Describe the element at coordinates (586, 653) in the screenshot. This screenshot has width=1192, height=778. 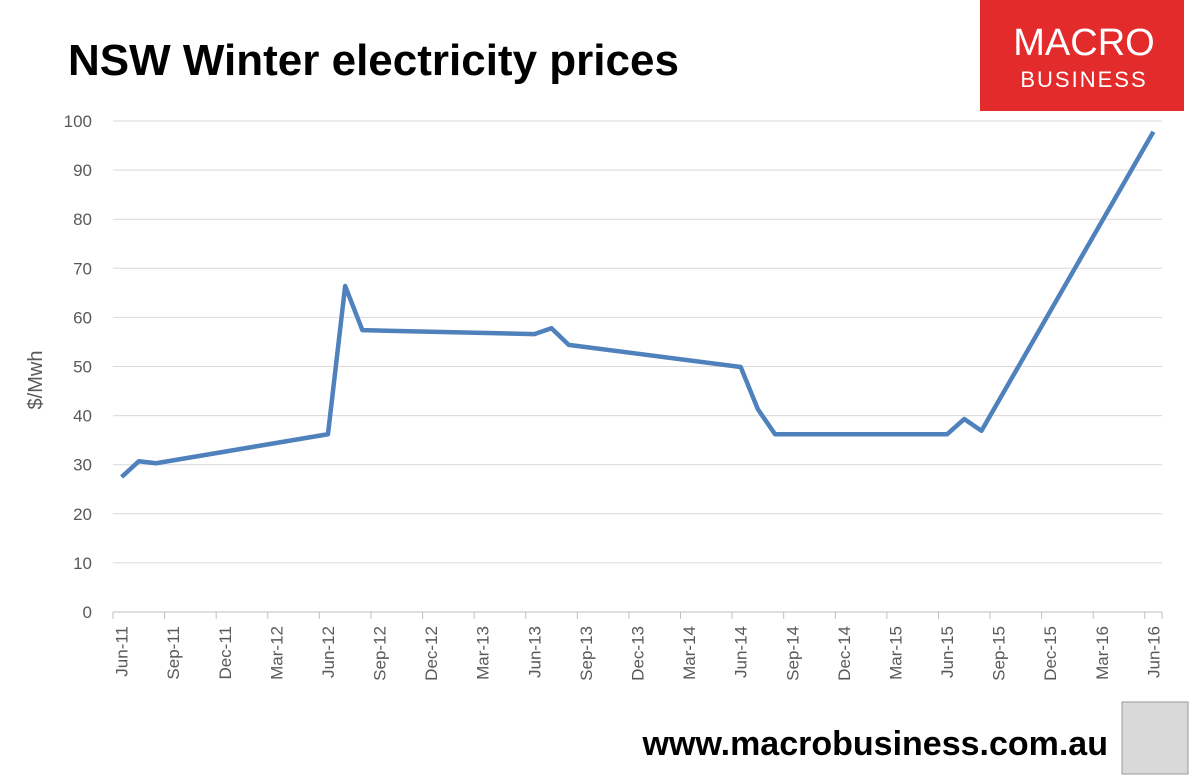
I see `x-tick-label: Sep-13` at that location.